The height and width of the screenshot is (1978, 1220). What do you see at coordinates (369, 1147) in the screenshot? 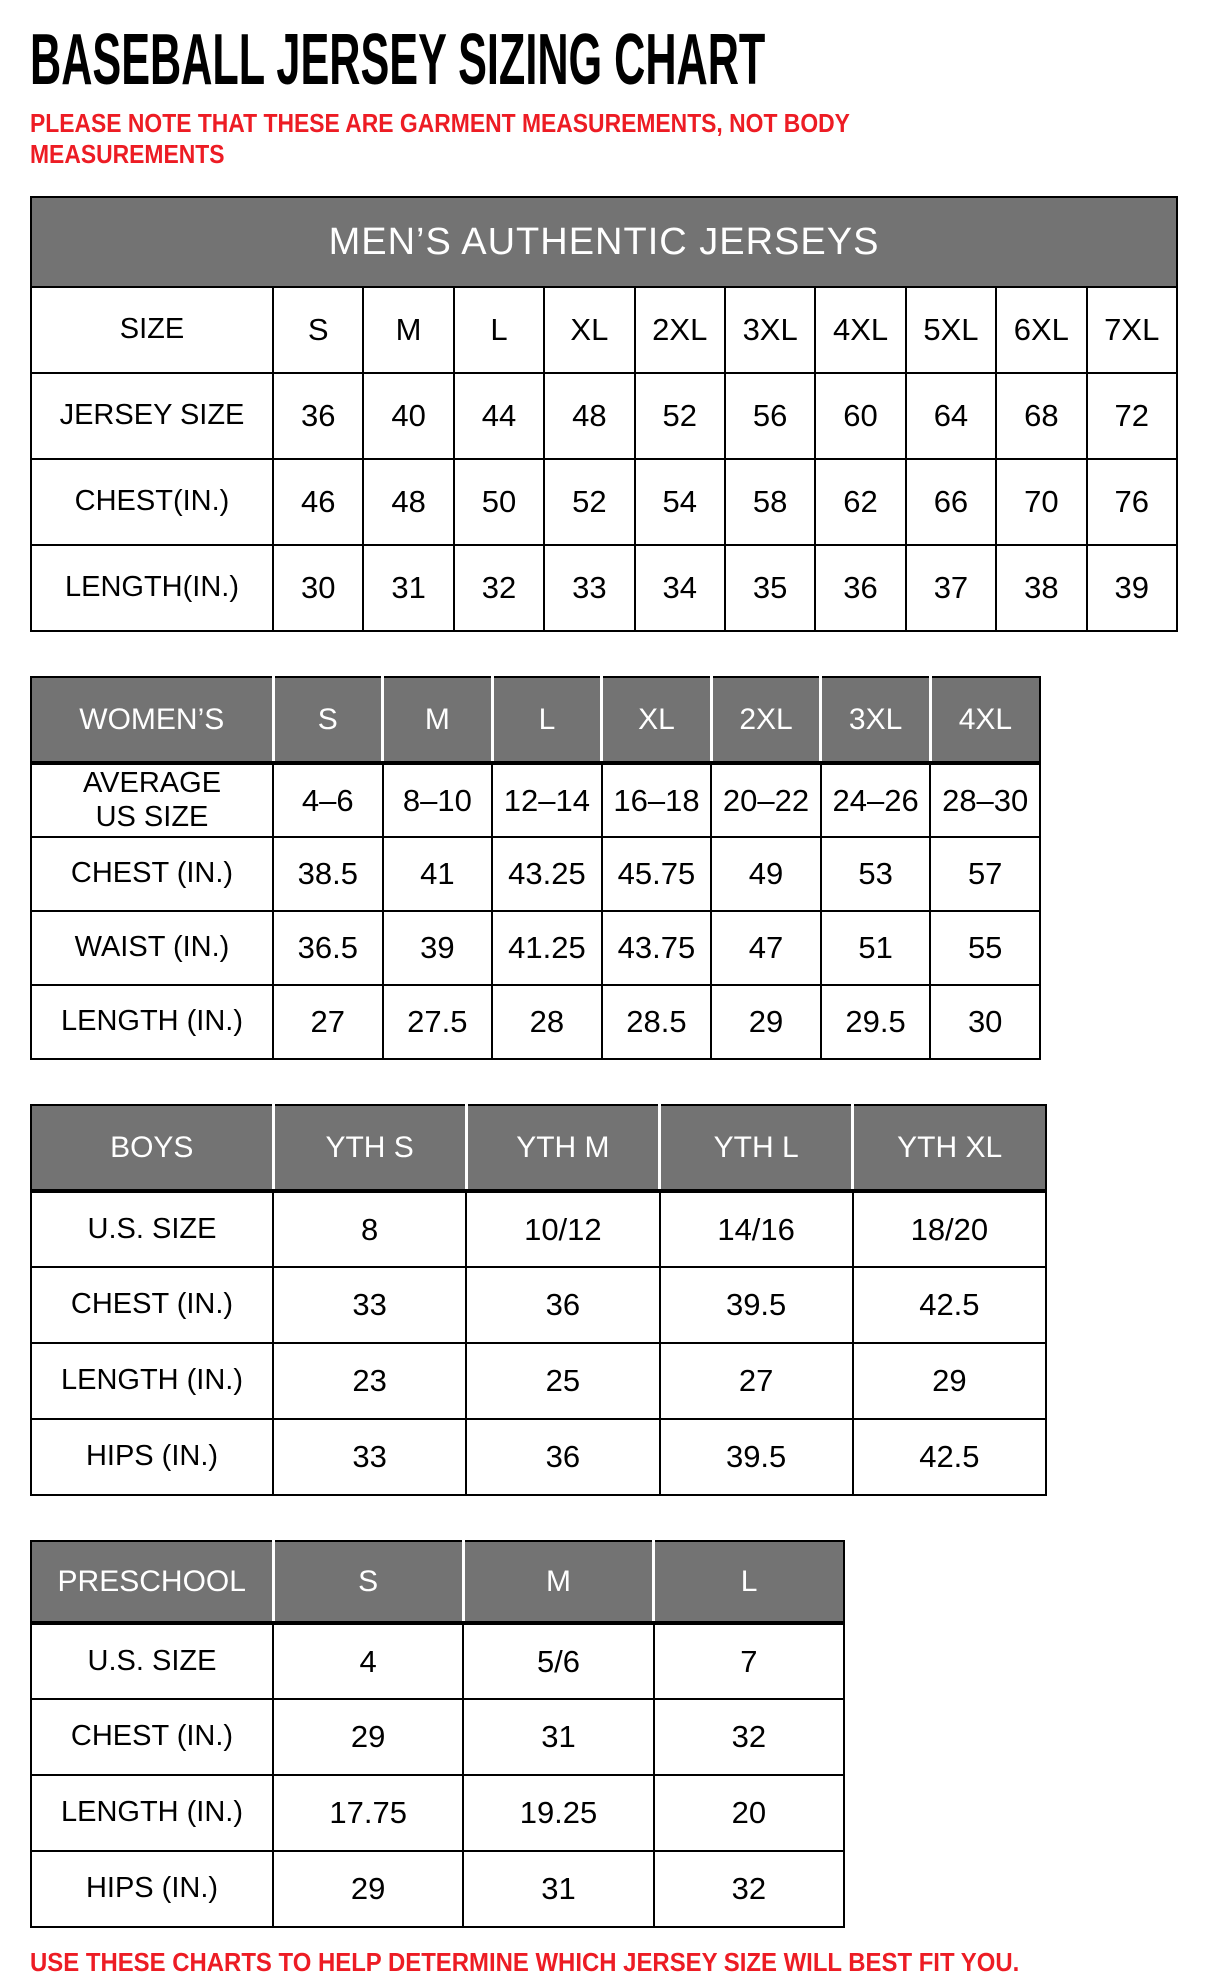
I see `column-header-cell-text: YTH S` at bounding box center [369, 1147].